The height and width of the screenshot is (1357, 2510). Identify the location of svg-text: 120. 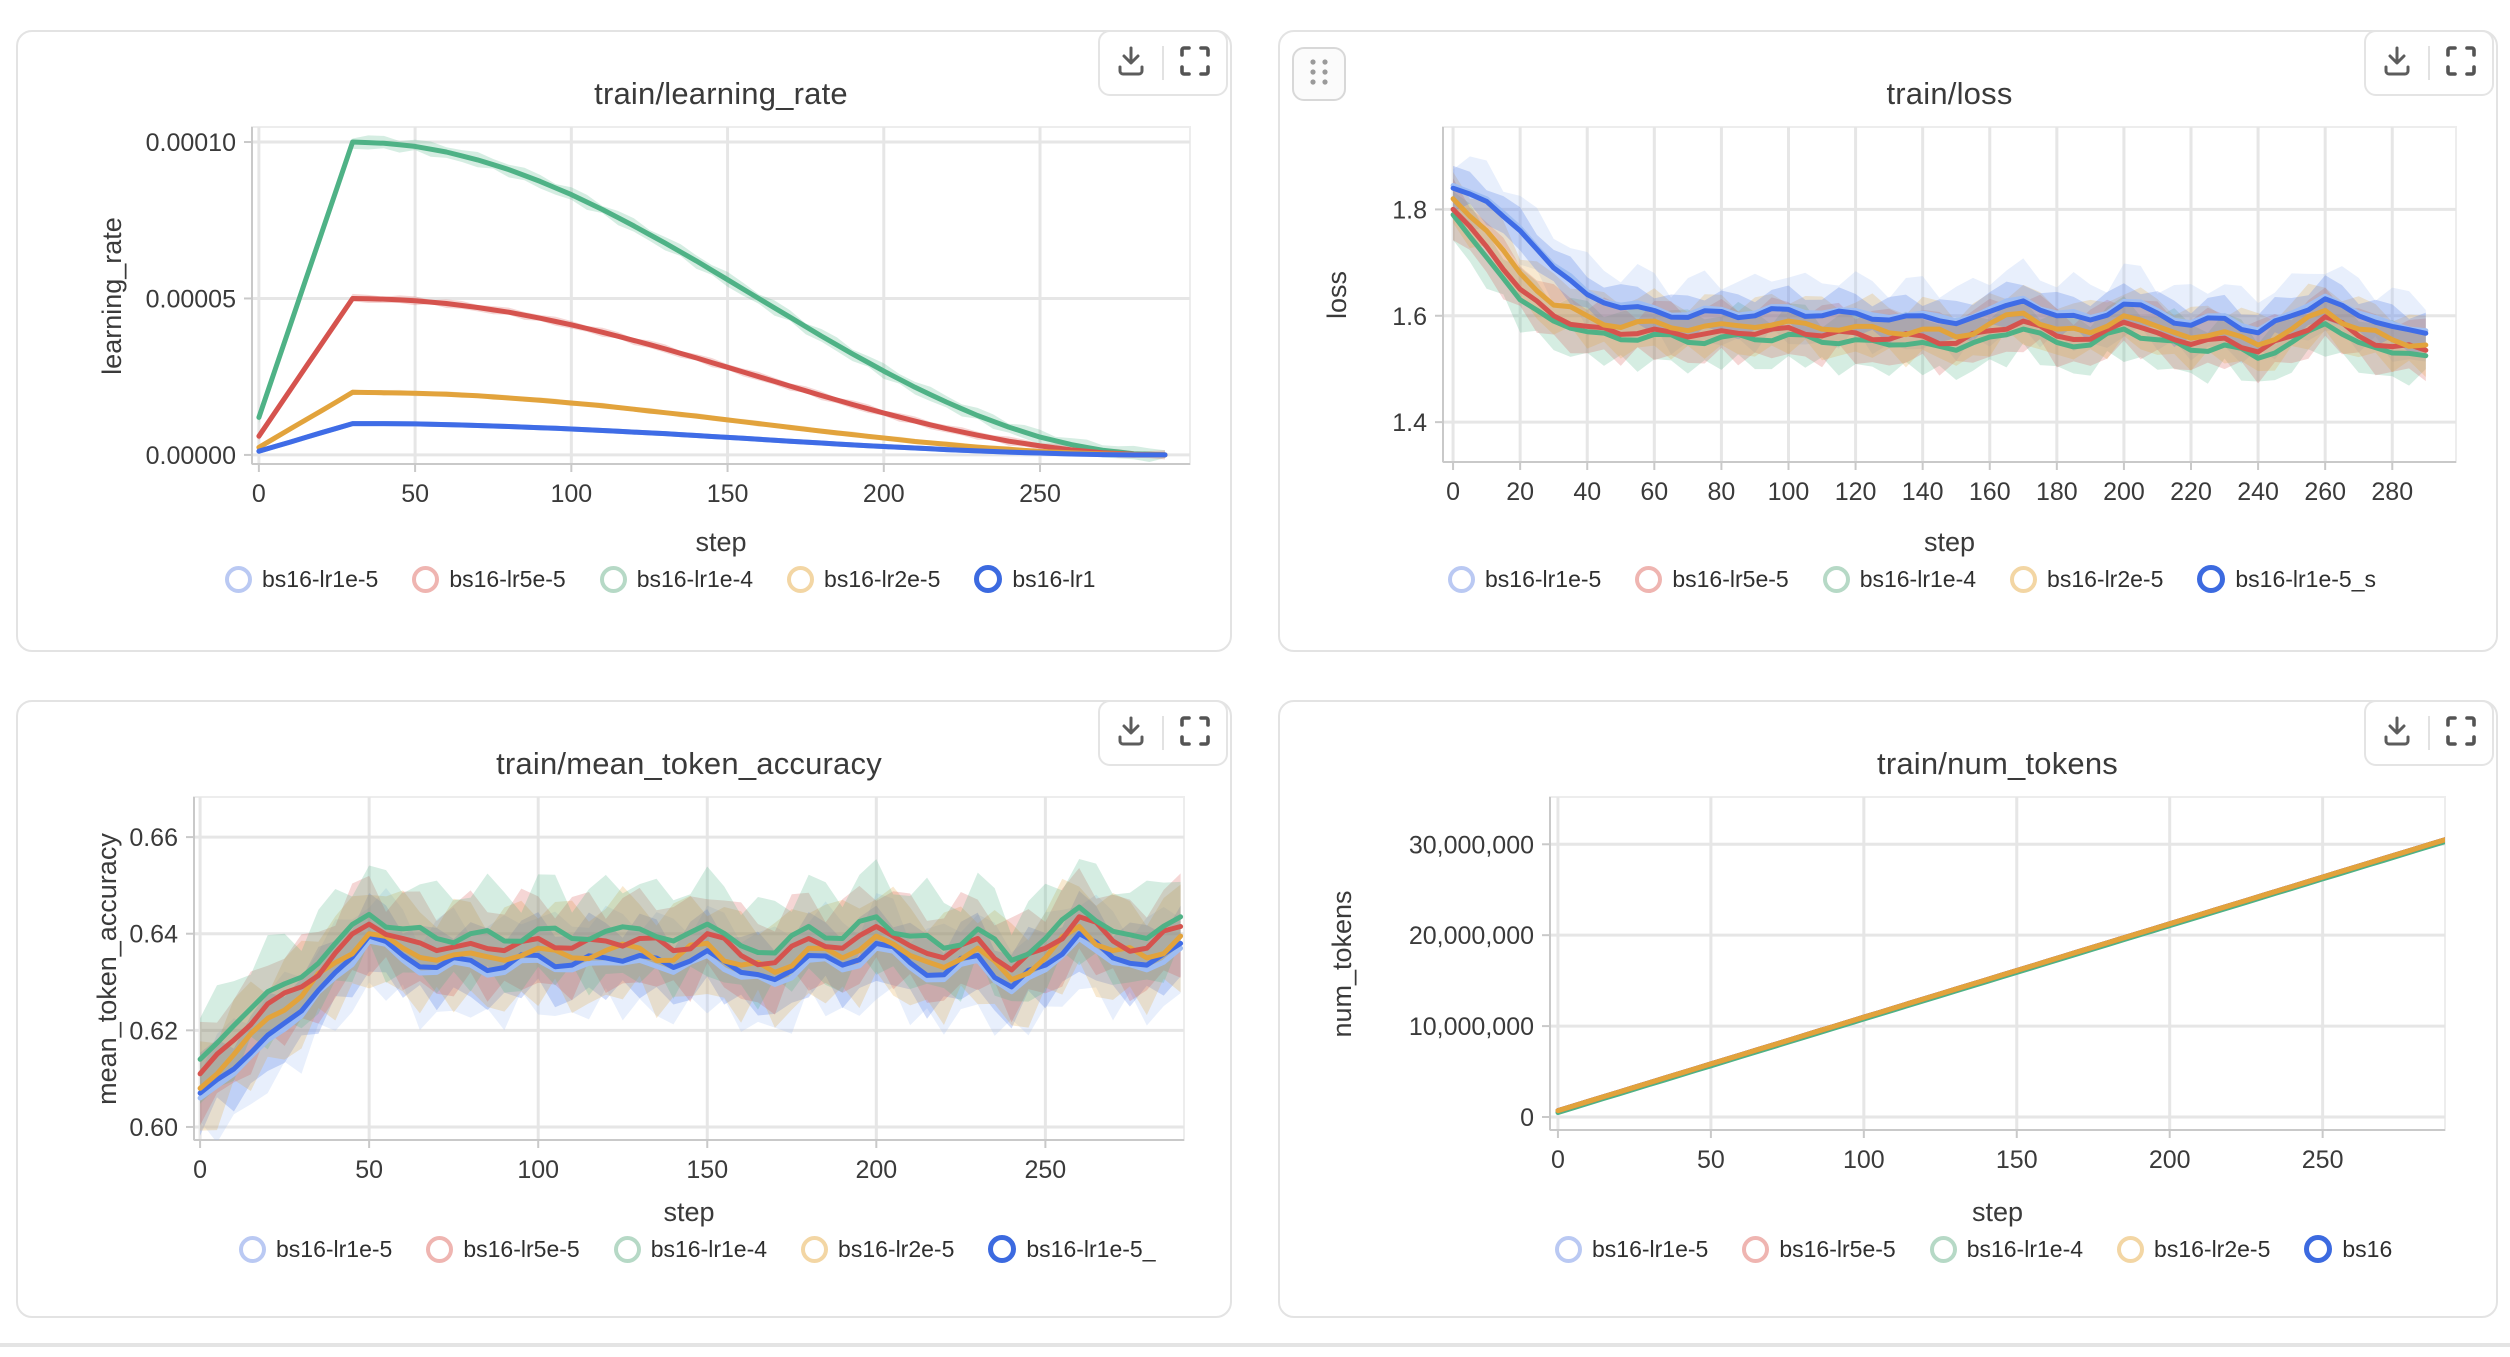
(1856, 492).